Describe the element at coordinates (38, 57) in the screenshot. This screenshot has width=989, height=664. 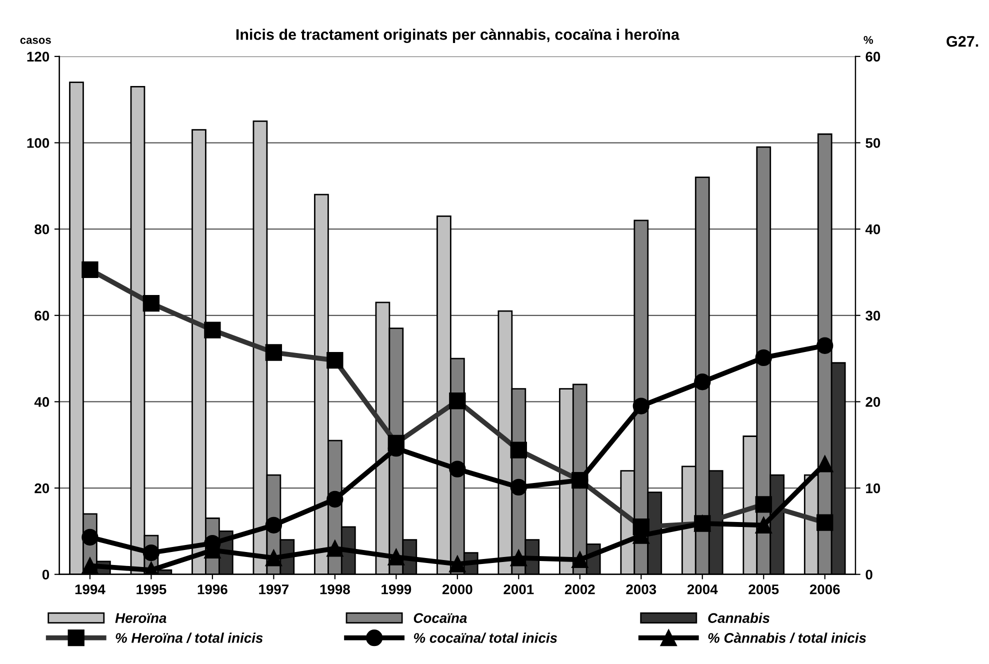
I see `y-tick-label: 120` at that location.